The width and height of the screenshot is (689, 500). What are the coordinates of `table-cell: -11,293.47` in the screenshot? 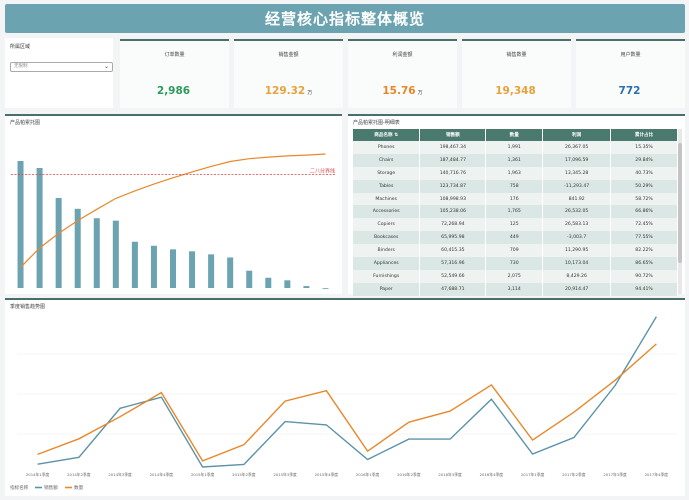 It's located at (577, 186).